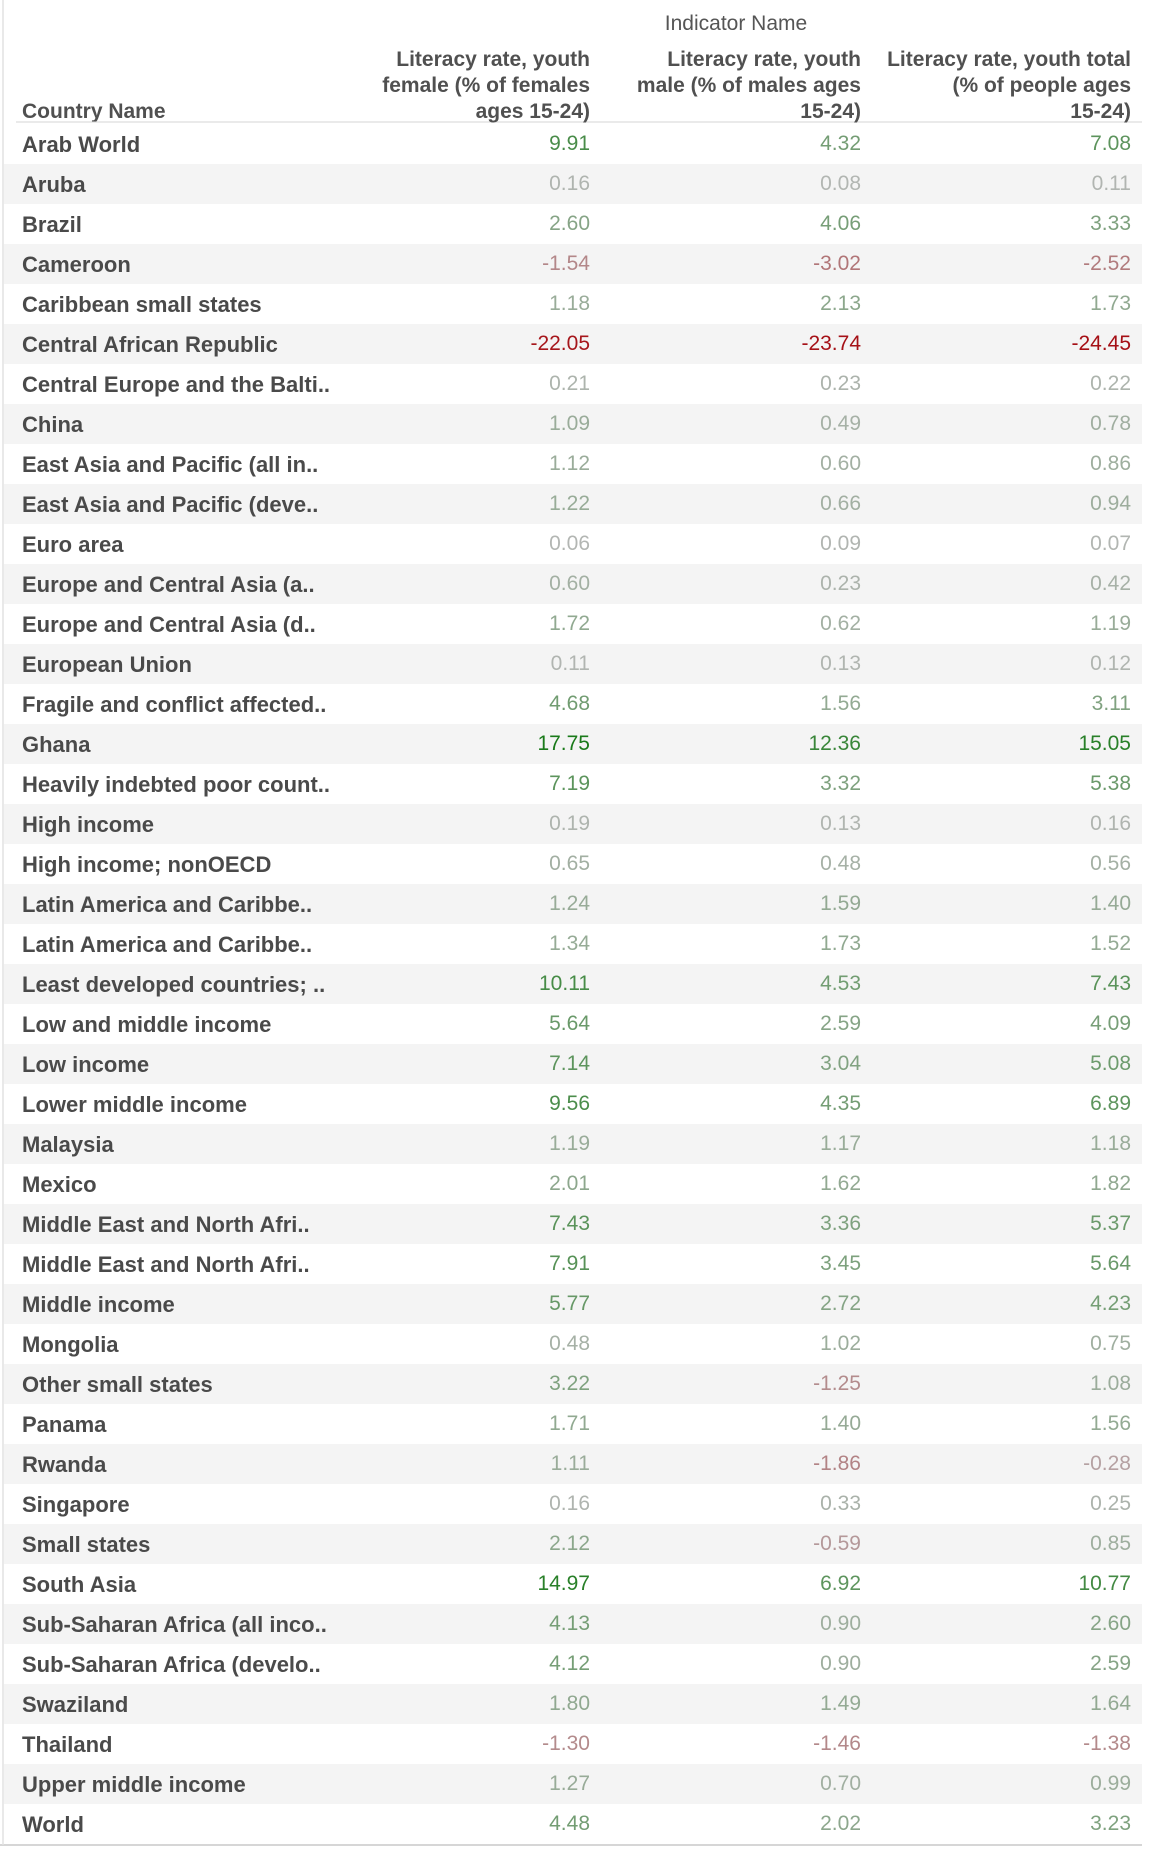 The width and height of the screenshot is (1150, 1852). I want to click on cell-value: 3.36, so click(840, 1223).